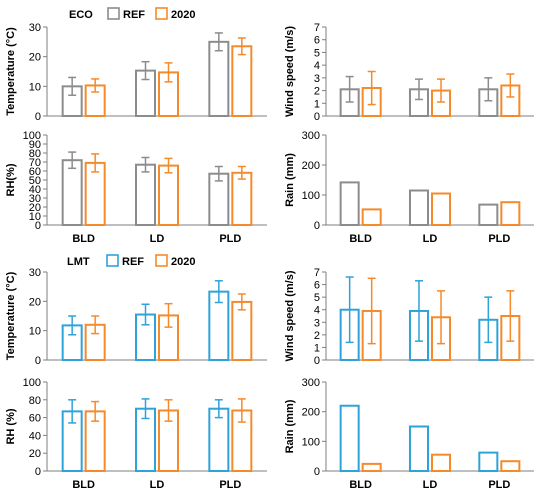 This screenshot has height=499, width=550. I want to click on y-tick-label: 300, so click(311, 136).